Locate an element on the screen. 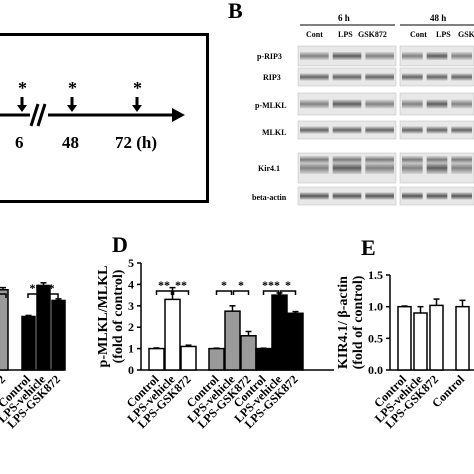  row-label-beta-actin: beta-actin is located at coordinates (269, 197).